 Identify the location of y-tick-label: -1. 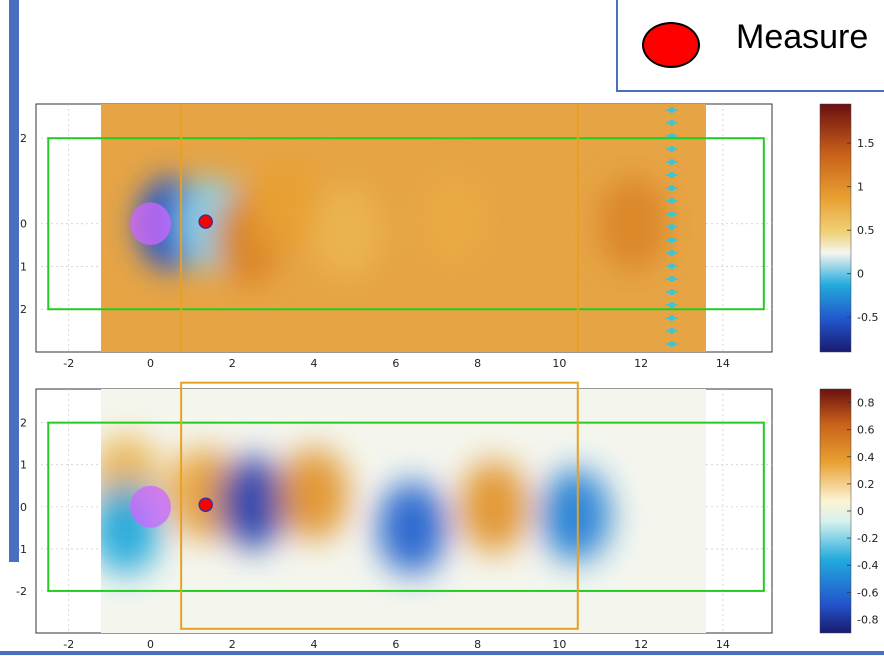
(21, 549).